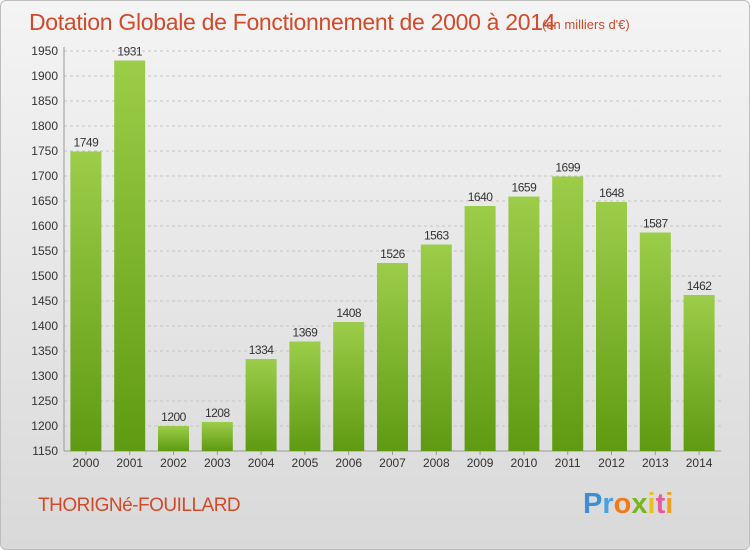 The height and width of the screenshot is (550, 750). What do you see at coordinates (660, 504) in the screenshot?
I see `logo-letter: t` at bounding box center [660, 504].